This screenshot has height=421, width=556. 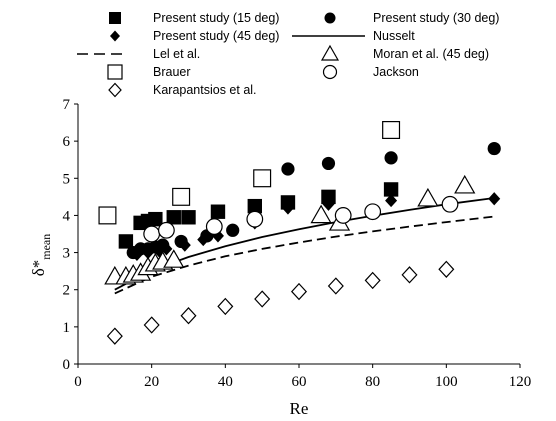 What do you see at coordinates (46, 247) in the screenshot?
I see `y-axis-title-subscript: mean` at bounding box center [46, 247].